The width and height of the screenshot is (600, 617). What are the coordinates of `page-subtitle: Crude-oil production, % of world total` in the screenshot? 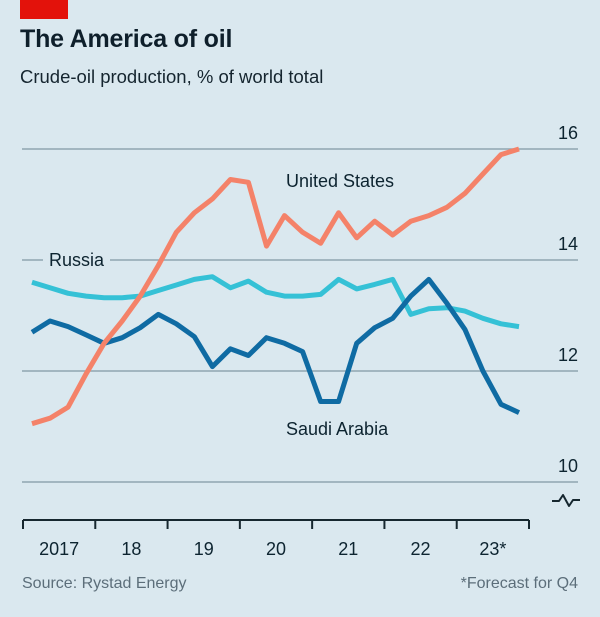 It's located at (172, 76).